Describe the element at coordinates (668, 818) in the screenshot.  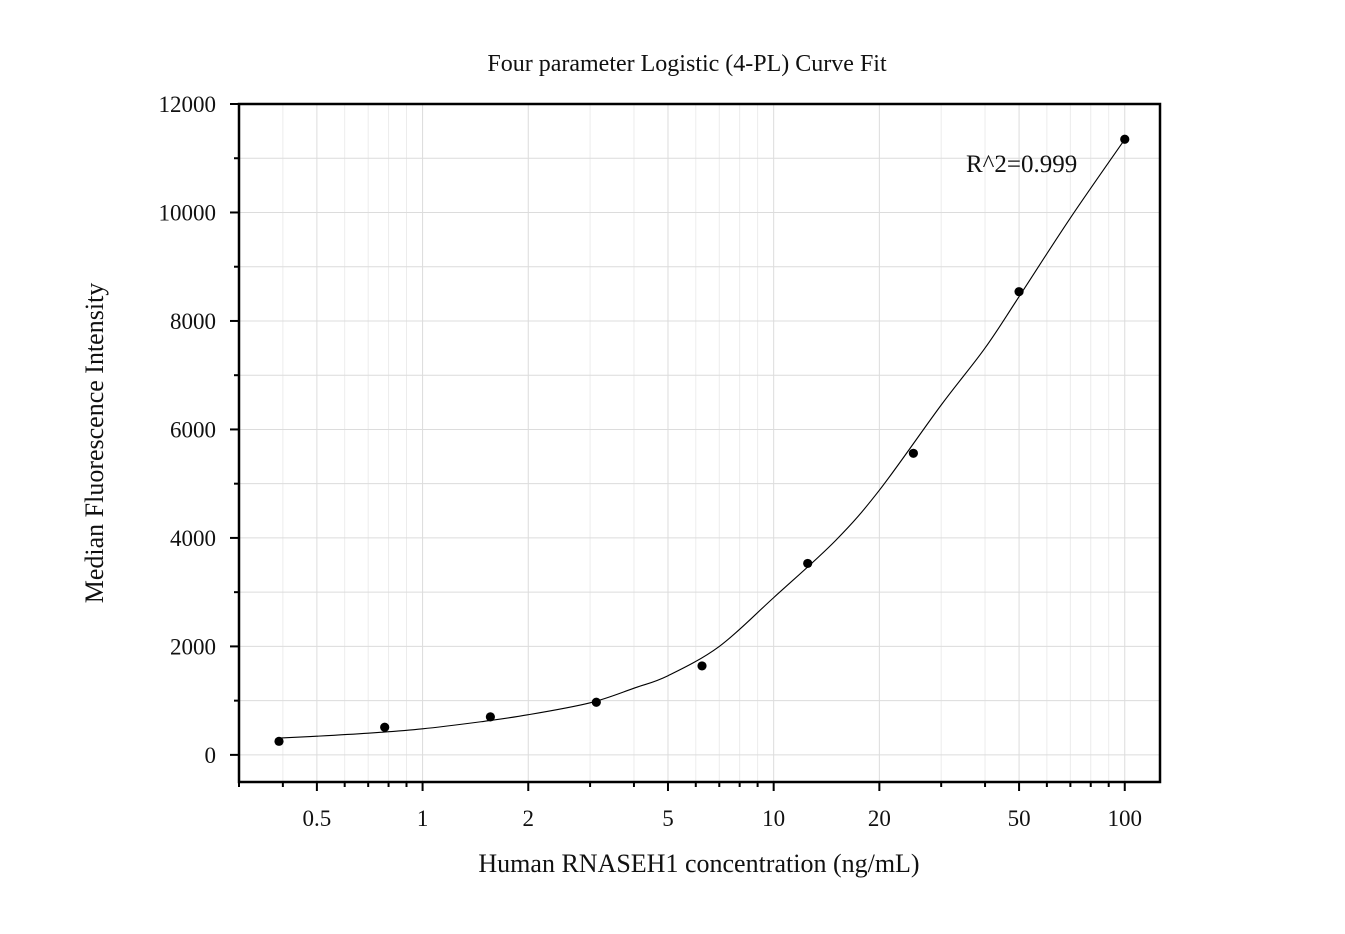
I see `x-tick-label: 5` at that location.